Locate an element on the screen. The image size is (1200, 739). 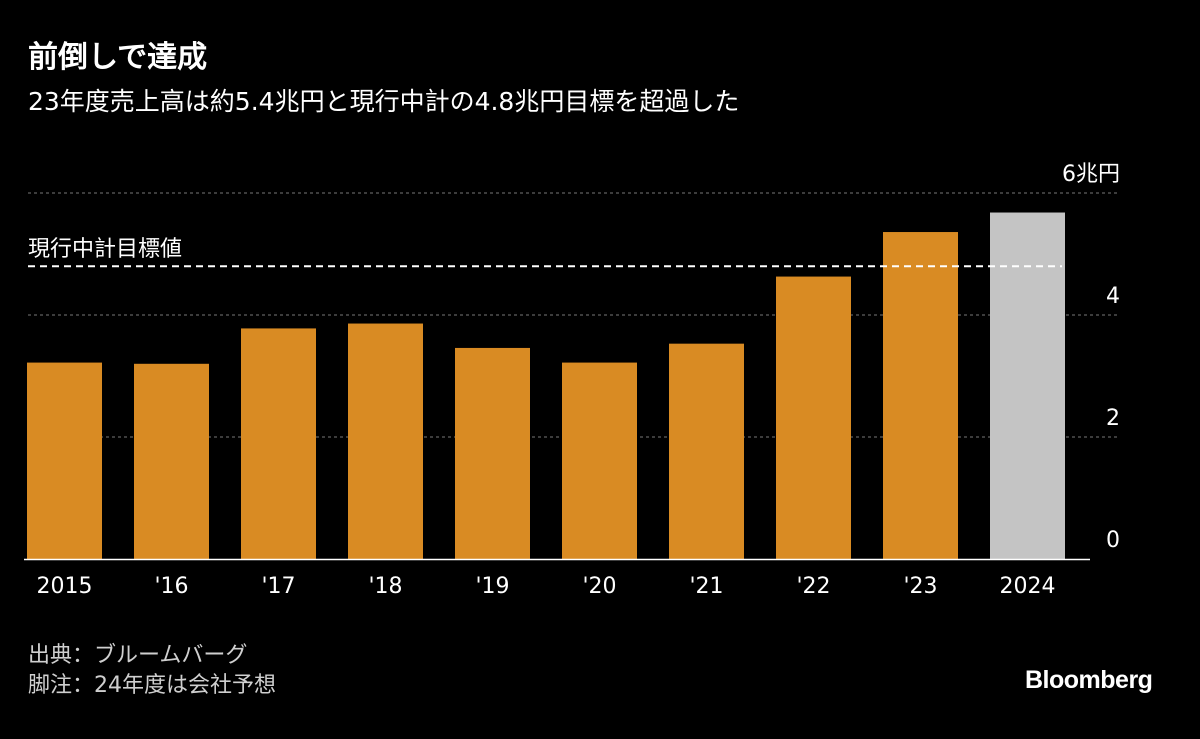
y-tick-label: 6兆円 is located at coordinates (1091, 174).